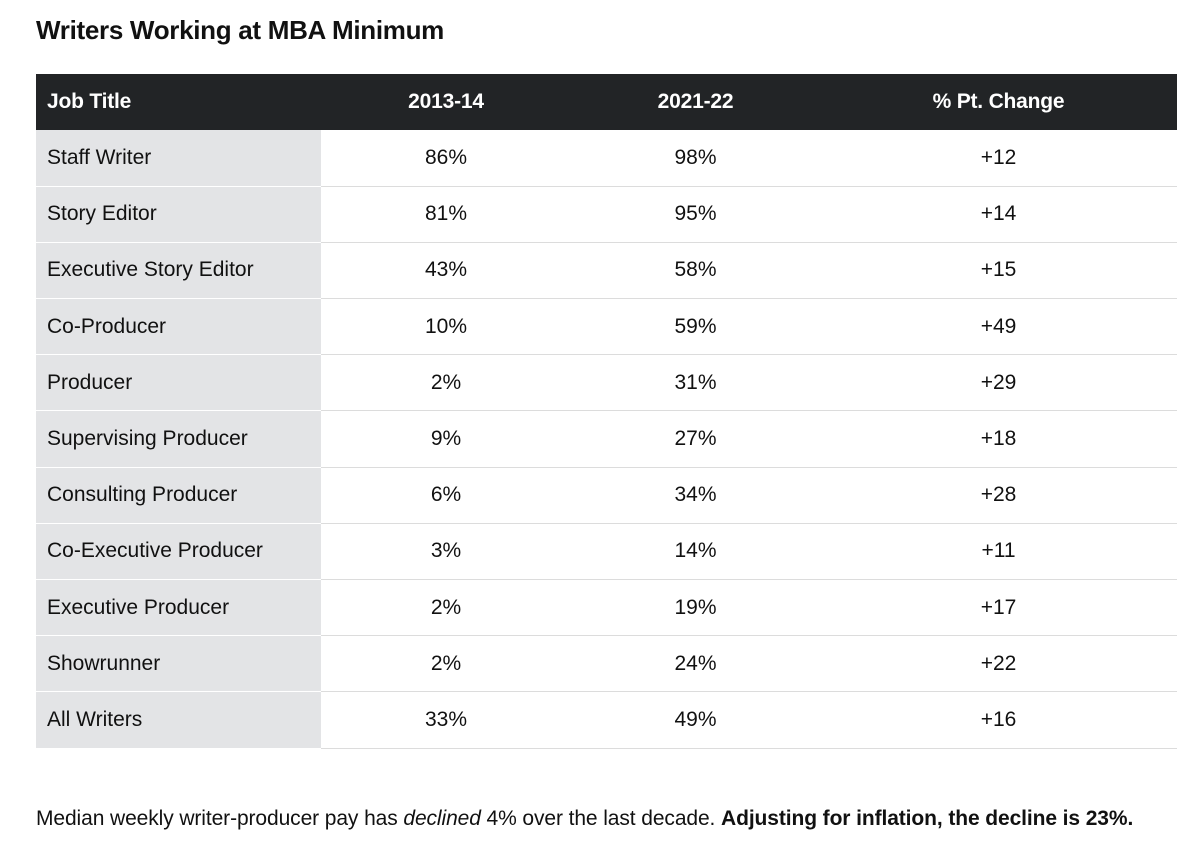  What do you see at coordinates (998, 720) in the screenshot?
I see `cell-pct-change: +16` at bounding box center [998, 720].